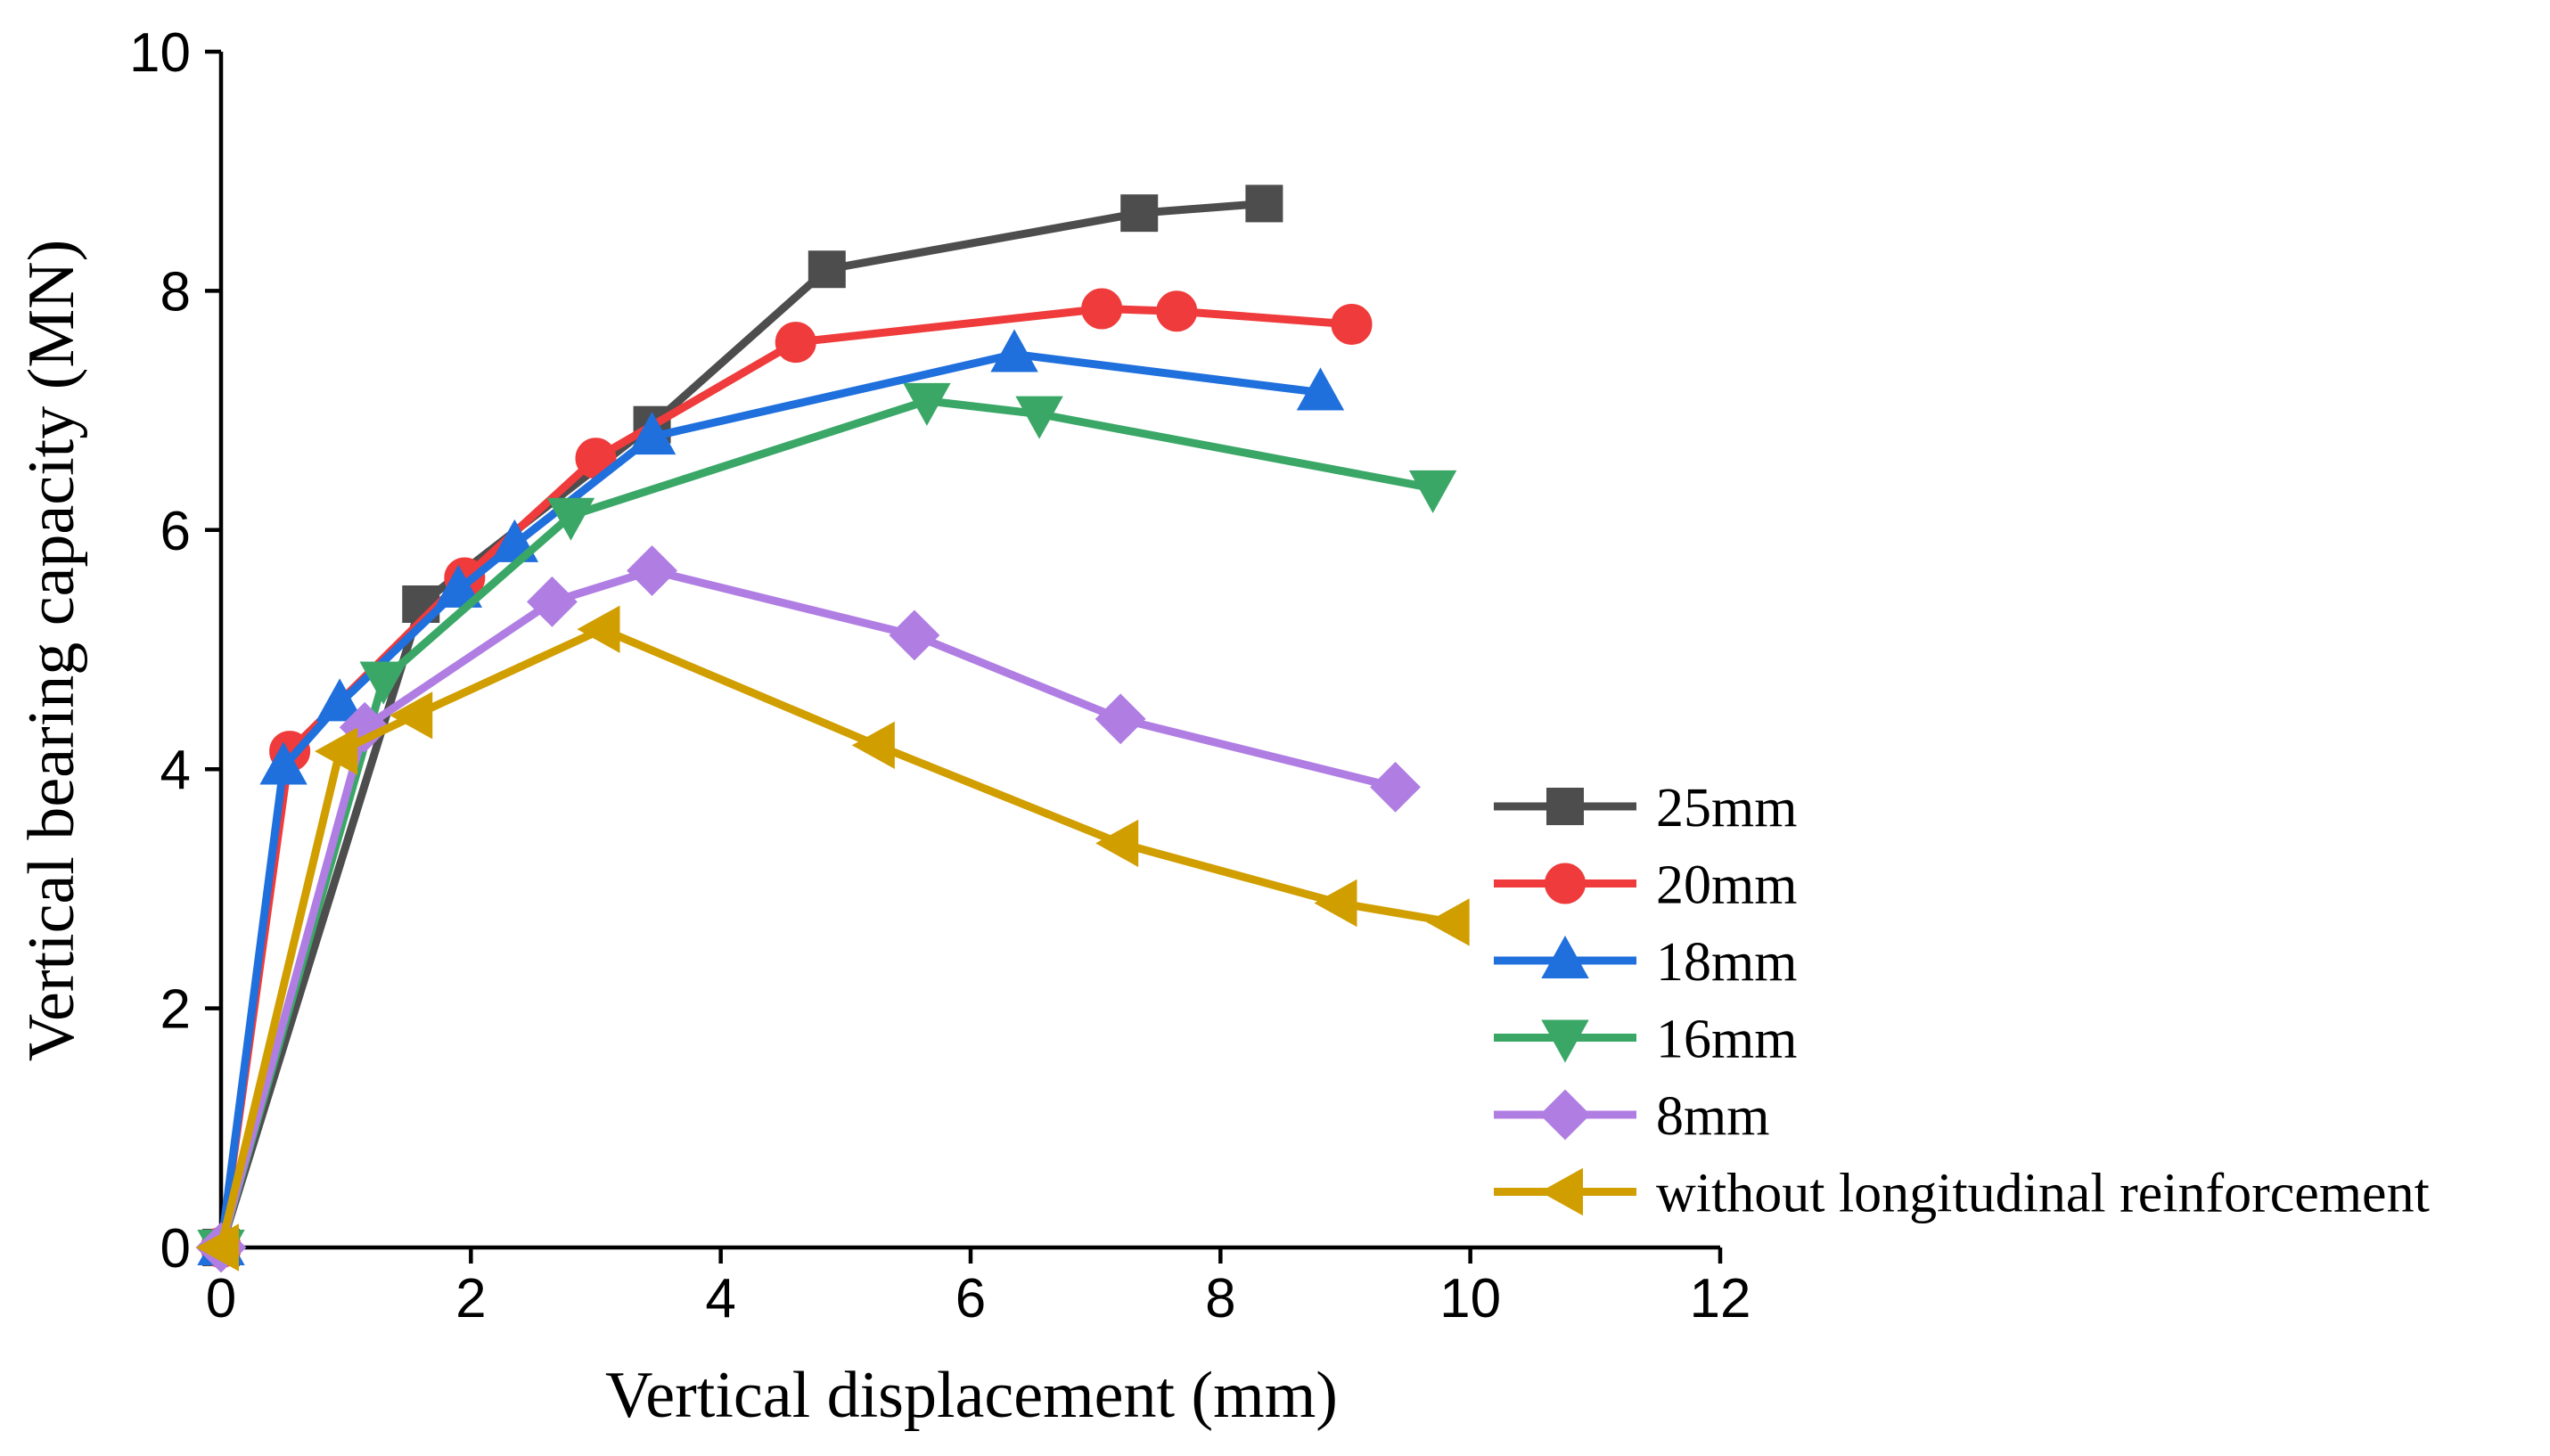  What do you see at coordinates (1646, 808) in the screenshot?
I see `legend-entry: 25mm` at bounding box center [1646, 808].